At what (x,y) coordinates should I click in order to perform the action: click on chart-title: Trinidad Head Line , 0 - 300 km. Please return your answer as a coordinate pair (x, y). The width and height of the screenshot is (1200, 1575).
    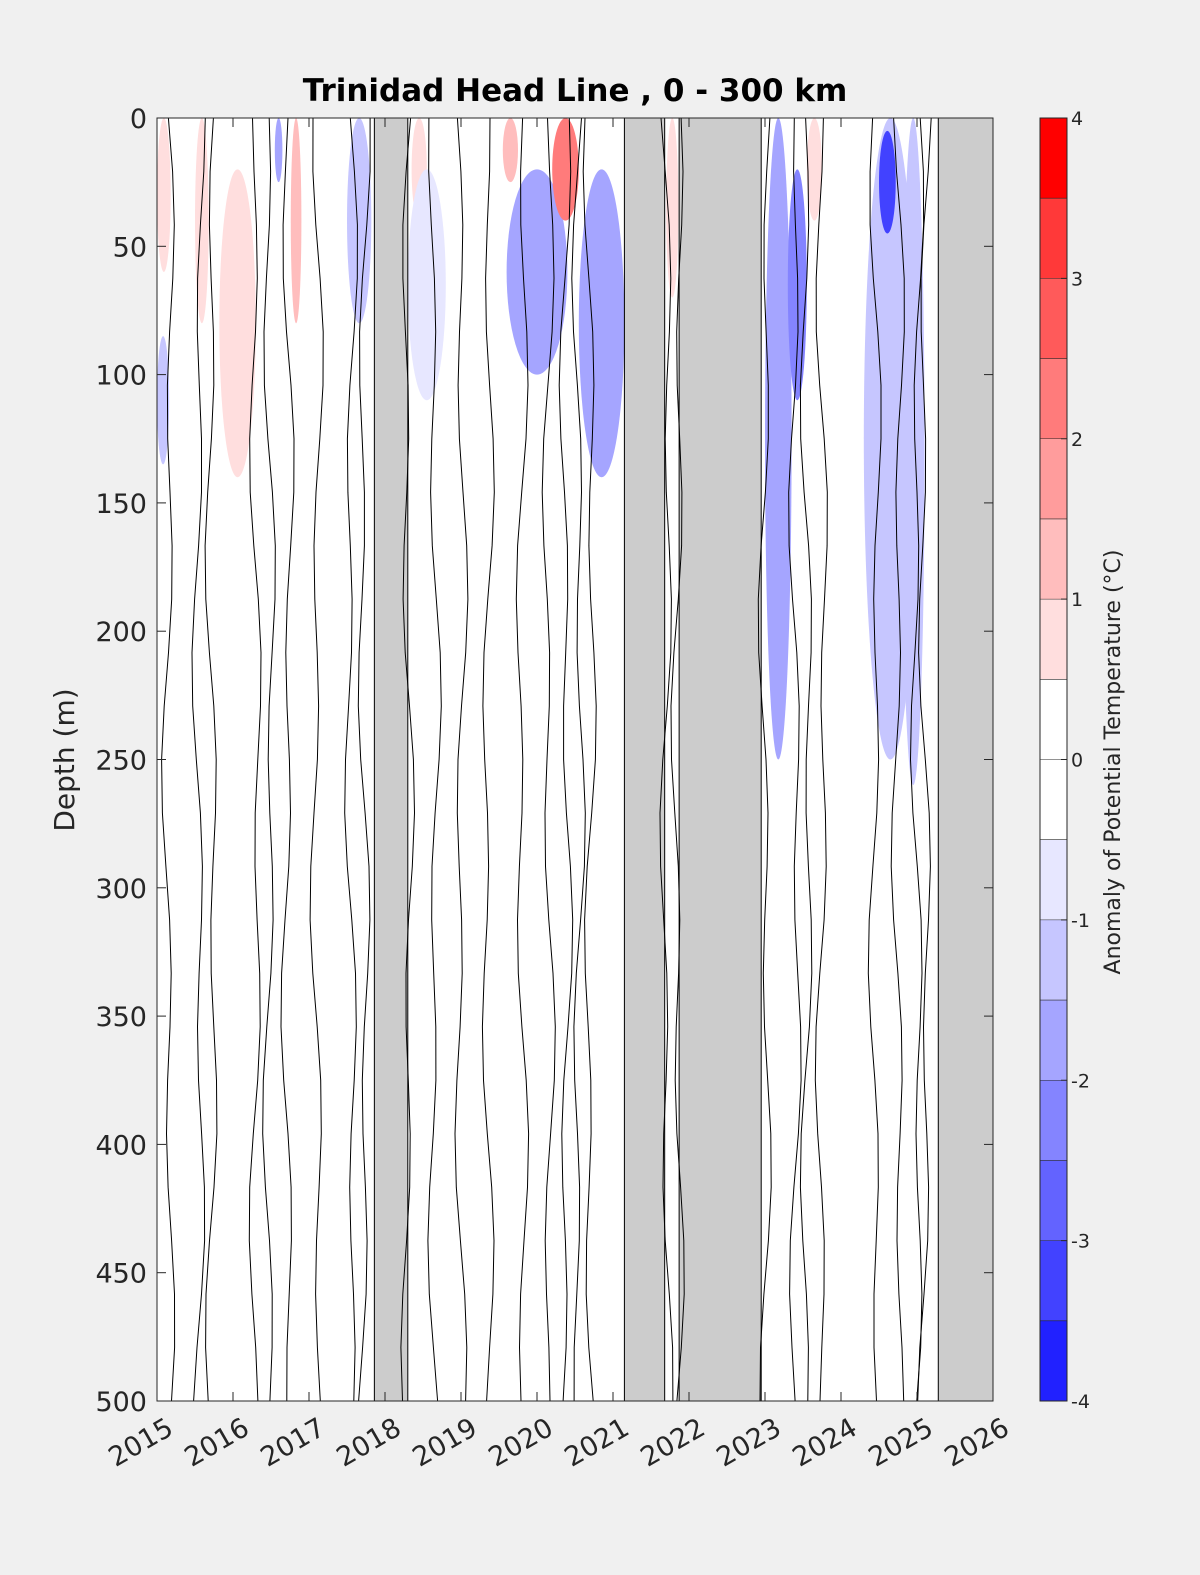
    Looking at the image, I should click on (575, 91).